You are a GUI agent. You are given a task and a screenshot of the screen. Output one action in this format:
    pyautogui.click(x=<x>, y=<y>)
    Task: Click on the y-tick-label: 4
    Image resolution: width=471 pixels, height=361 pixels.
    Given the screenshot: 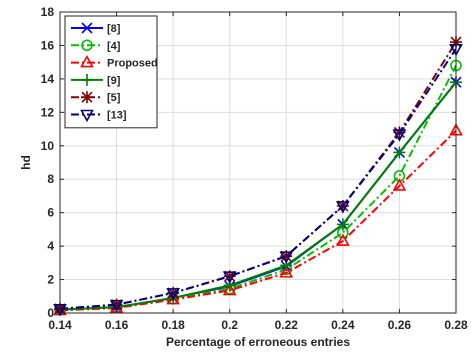 What is the action you would take?
    pyautogui.click(x=50, y=246)
    